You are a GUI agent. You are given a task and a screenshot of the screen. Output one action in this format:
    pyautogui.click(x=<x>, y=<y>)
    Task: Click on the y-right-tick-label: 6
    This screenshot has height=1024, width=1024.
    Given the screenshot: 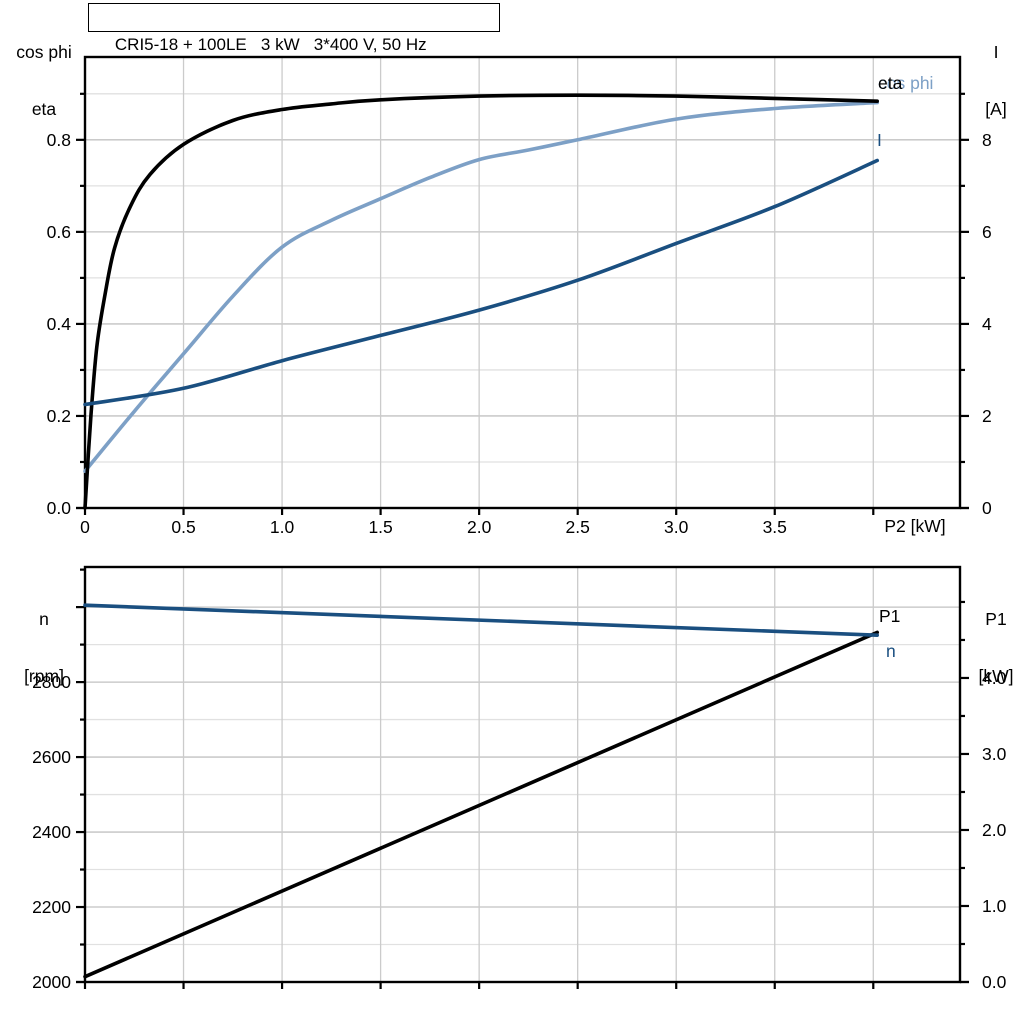 What is the action you would take?
    pyautogui.click(x=987, y=232)
    